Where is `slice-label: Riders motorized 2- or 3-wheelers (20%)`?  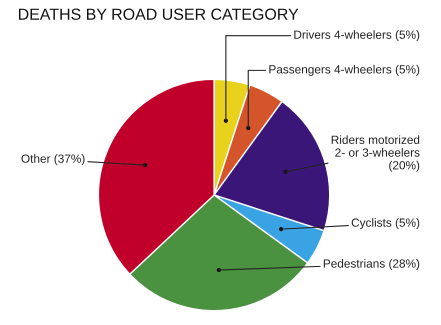
slice-label: Riders motorized 2- or 3-wheelers (20%) is located at coordinates (376, 153).